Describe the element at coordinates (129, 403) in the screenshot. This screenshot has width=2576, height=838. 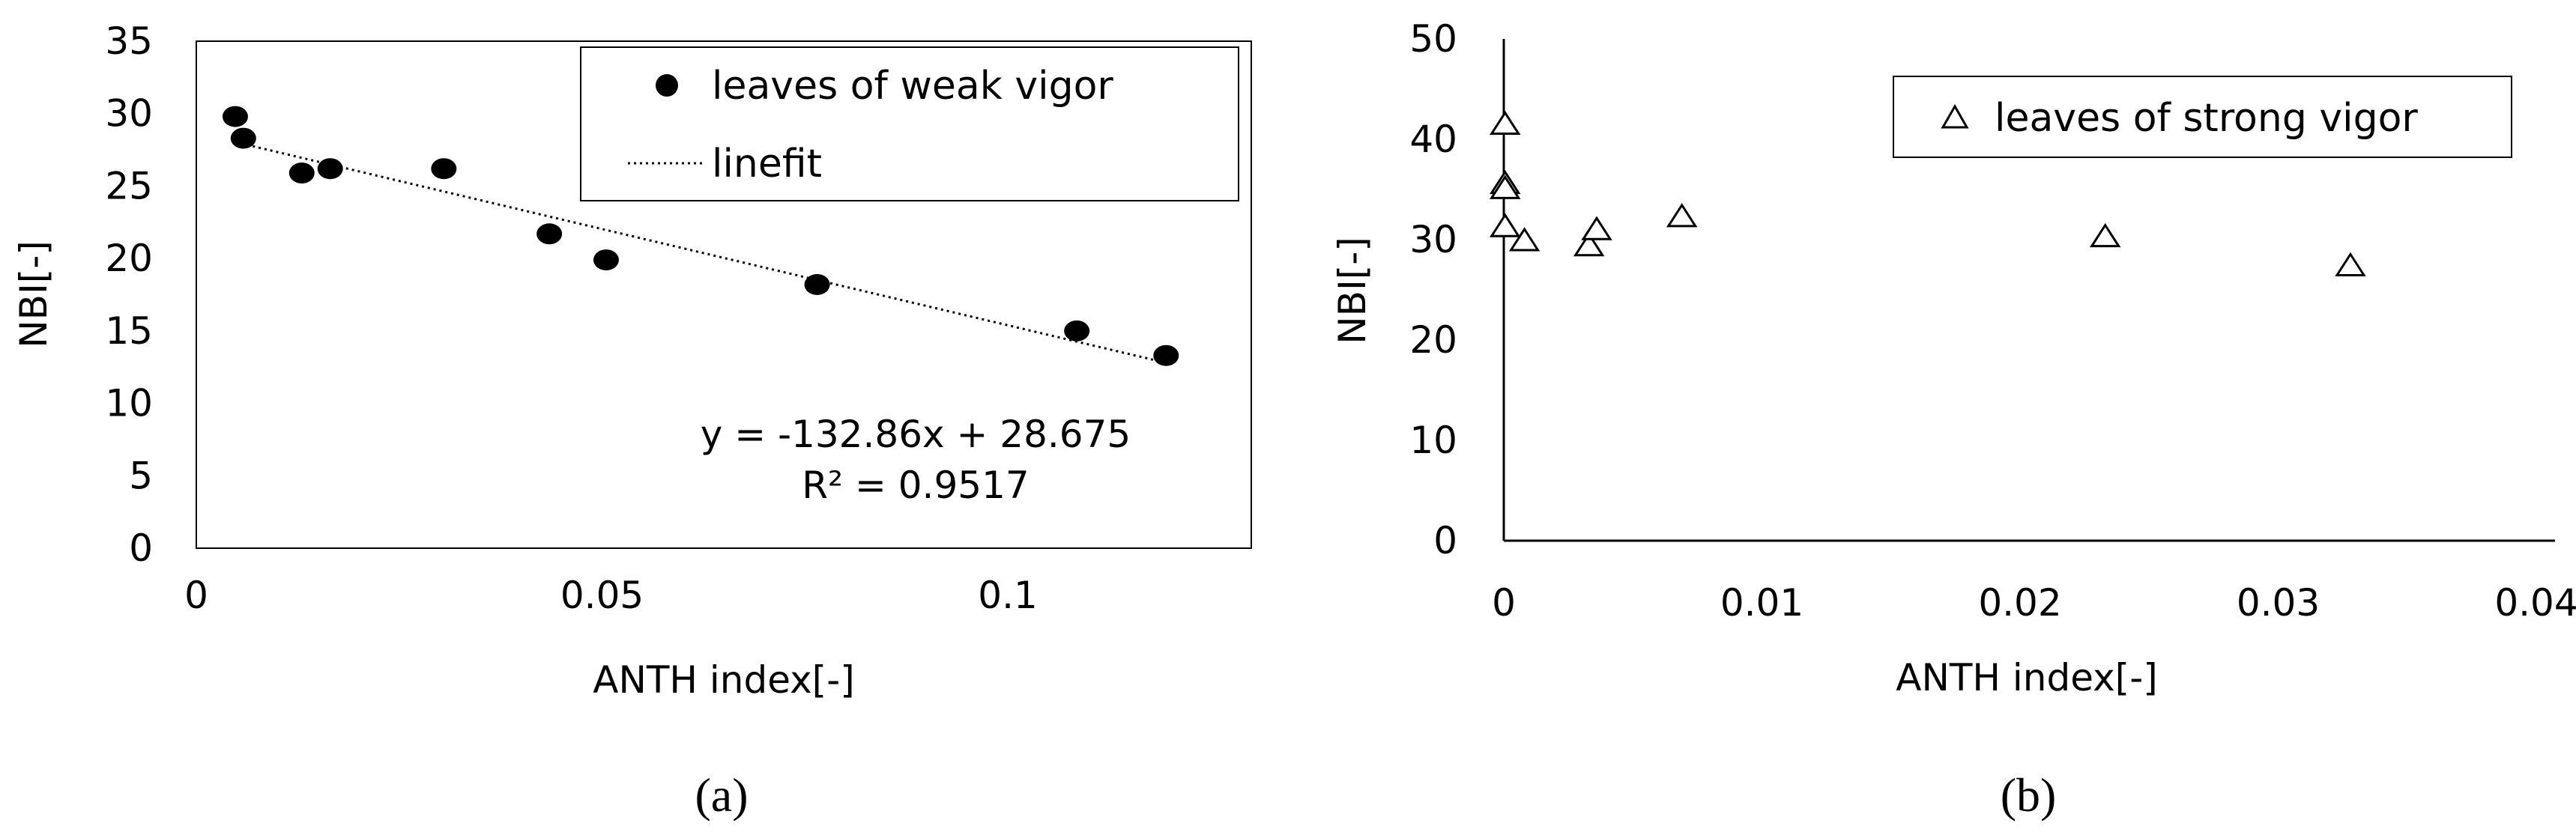
I see `chart-a-y-tick-label: 10` at that location.